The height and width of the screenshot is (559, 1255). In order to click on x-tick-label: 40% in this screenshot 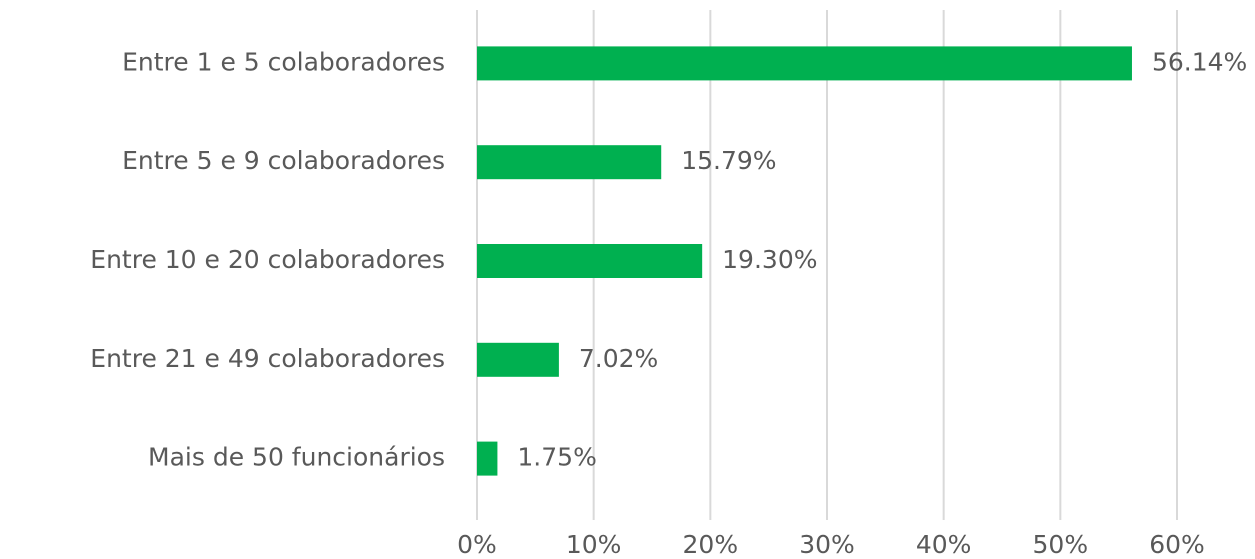, I will do `click(944, 544)`.